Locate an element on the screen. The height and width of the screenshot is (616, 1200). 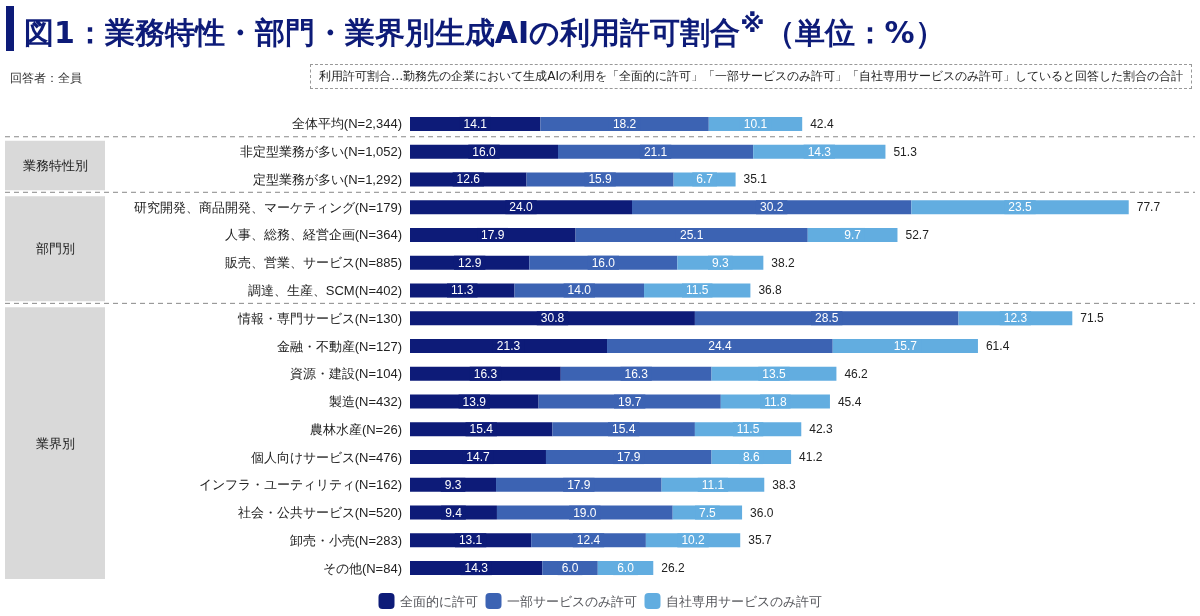
data-label: 15.7 is located at coordinates (905, 346).